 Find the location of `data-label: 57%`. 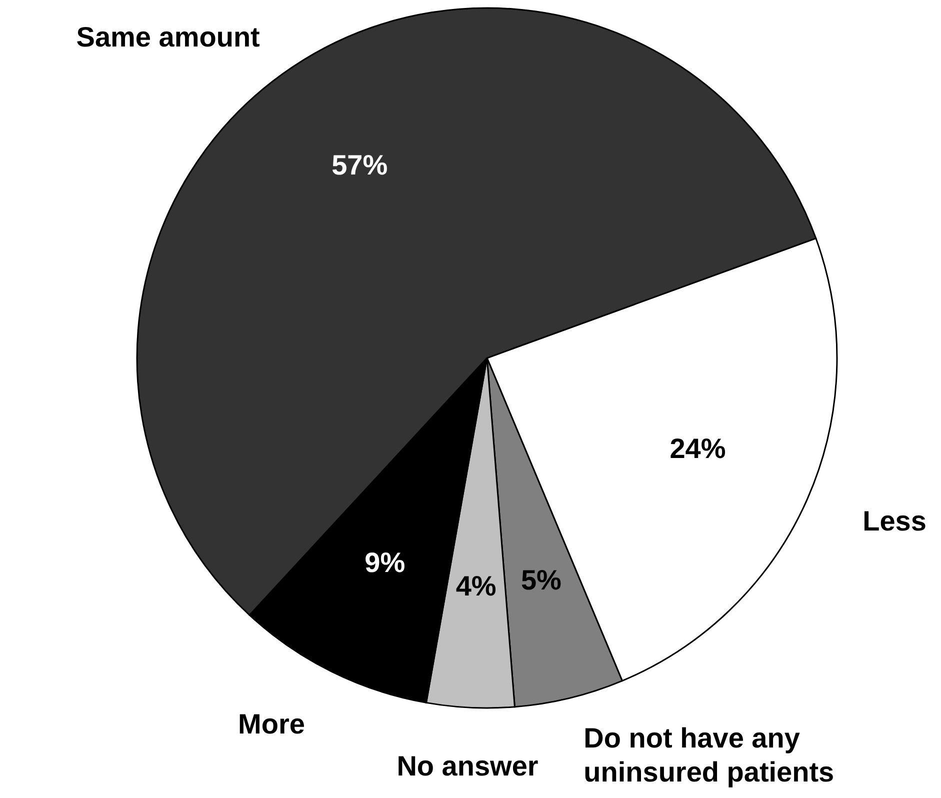

data-label: 57% is located at coordinates (360, 165).